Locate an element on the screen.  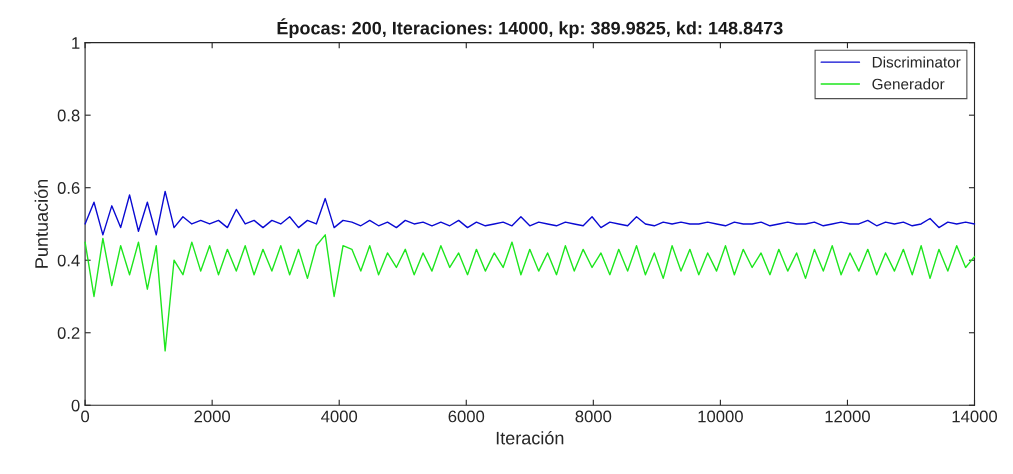
legend-label: Discriminator is located at coordinates (916, 62).